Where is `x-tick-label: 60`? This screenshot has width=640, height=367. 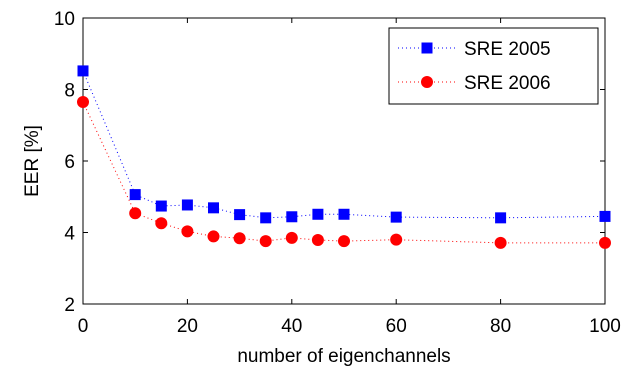 x-tick-label: 60 is located at coordinates (396, 326).